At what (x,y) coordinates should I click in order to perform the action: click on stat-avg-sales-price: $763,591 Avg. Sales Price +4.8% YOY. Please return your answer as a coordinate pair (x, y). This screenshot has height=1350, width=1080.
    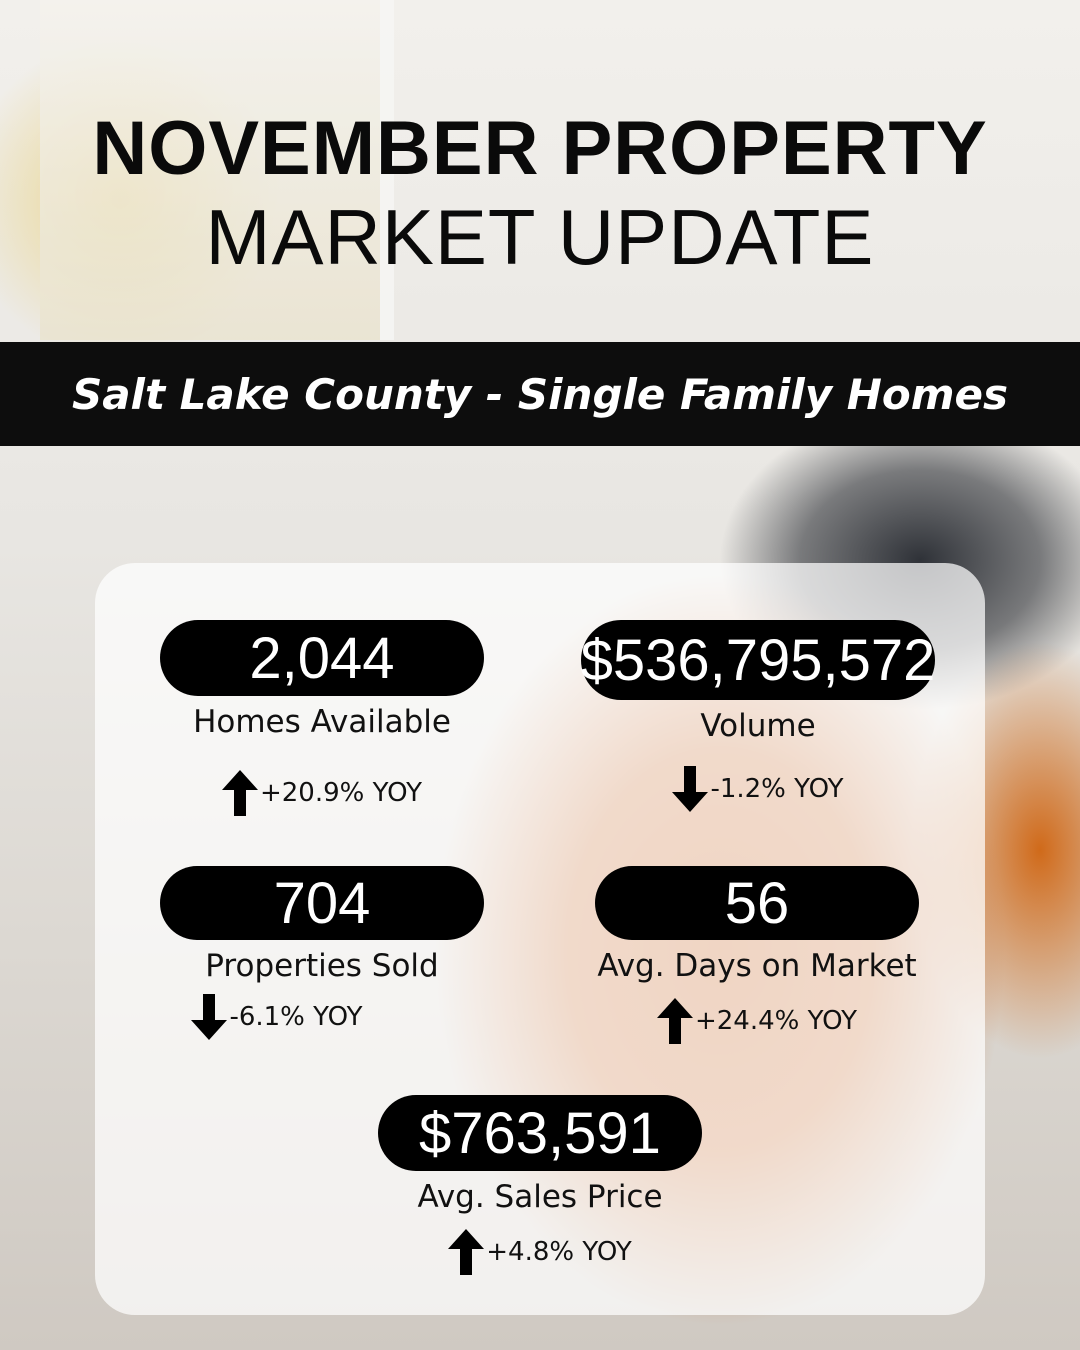
    Looking at the image, I should click on (540, 1185).